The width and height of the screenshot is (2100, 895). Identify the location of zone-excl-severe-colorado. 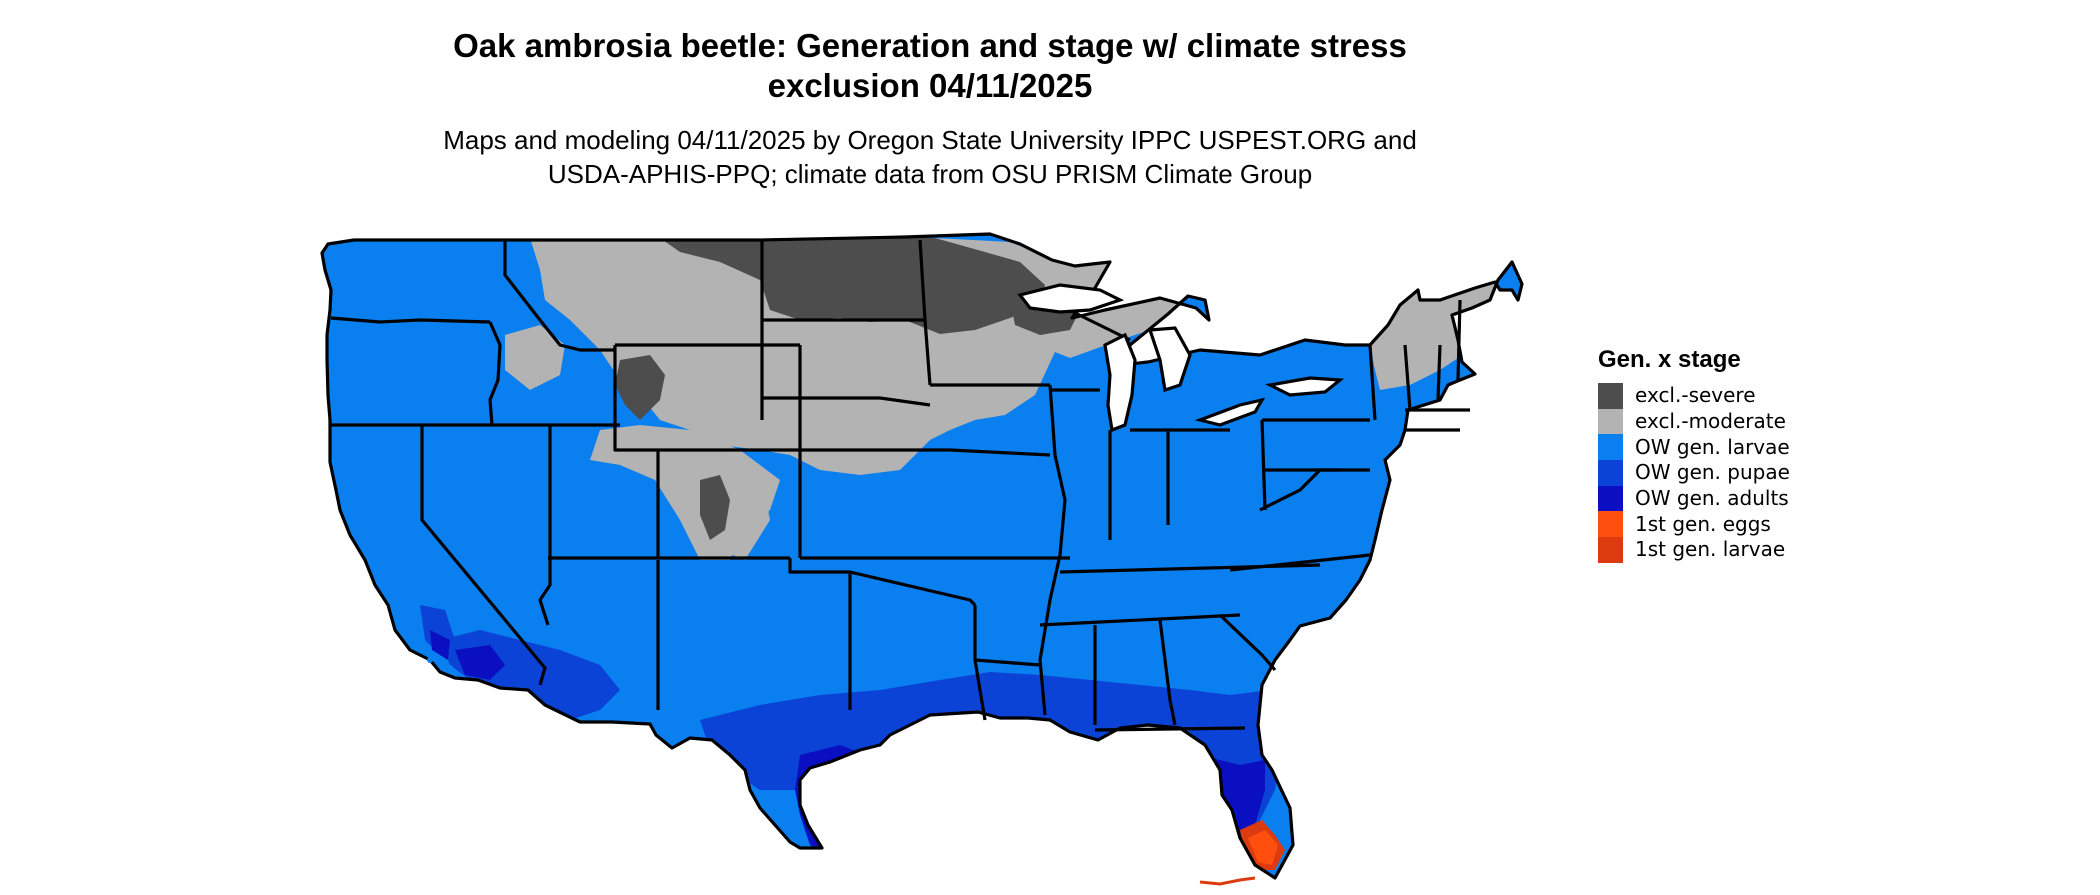
(715, 507).